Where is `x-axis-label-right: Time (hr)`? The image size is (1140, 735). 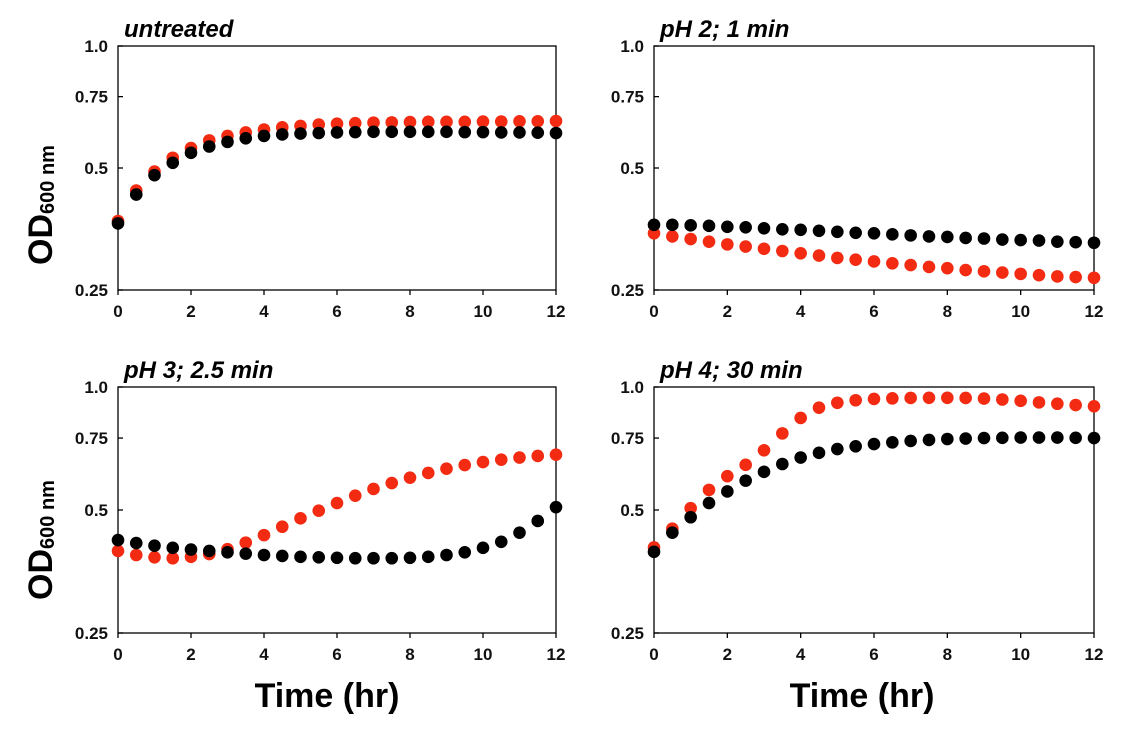 x-axis-label-right: Time (hr) is located at coordinates (862, 696).